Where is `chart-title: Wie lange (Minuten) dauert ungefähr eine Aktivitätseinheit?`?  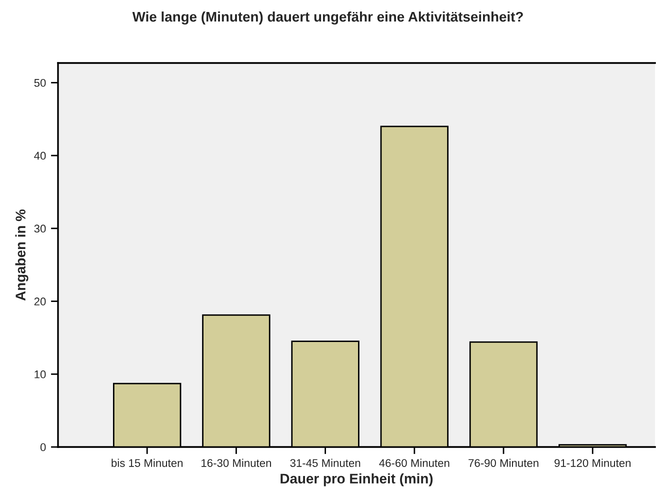 chart-title: Wie lange (Minuten) dauert ungefähr eine Aktivitätseinheit? is located at coordinates (327, 18).